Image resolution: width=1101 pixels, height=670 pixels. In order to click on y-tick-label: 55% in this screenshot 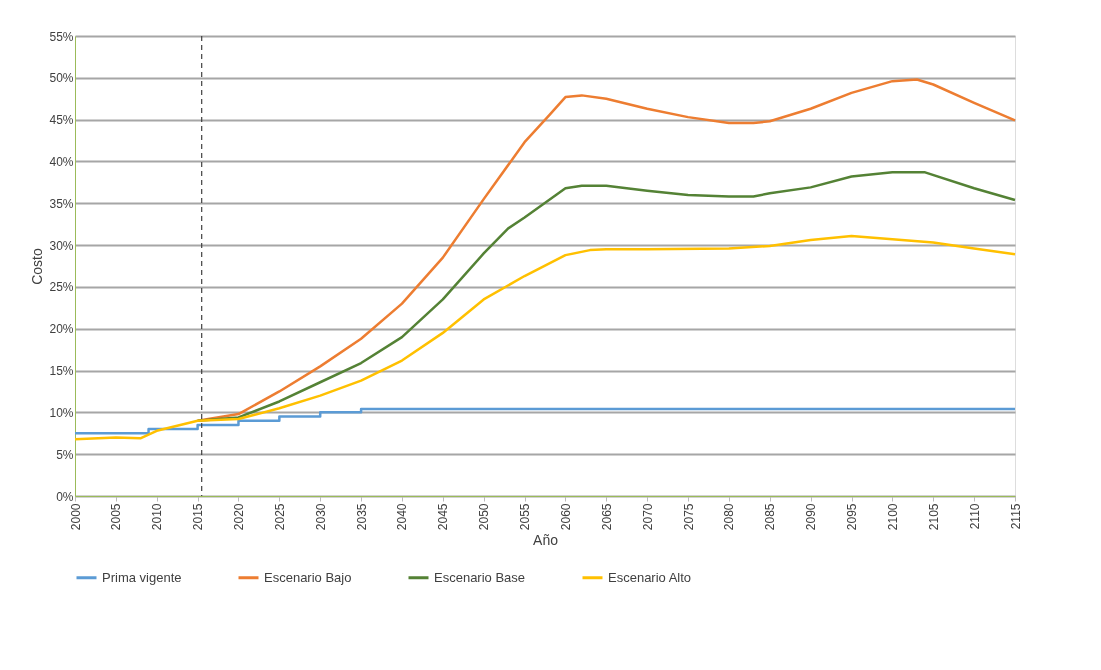, I will do `click(61, 36)`.